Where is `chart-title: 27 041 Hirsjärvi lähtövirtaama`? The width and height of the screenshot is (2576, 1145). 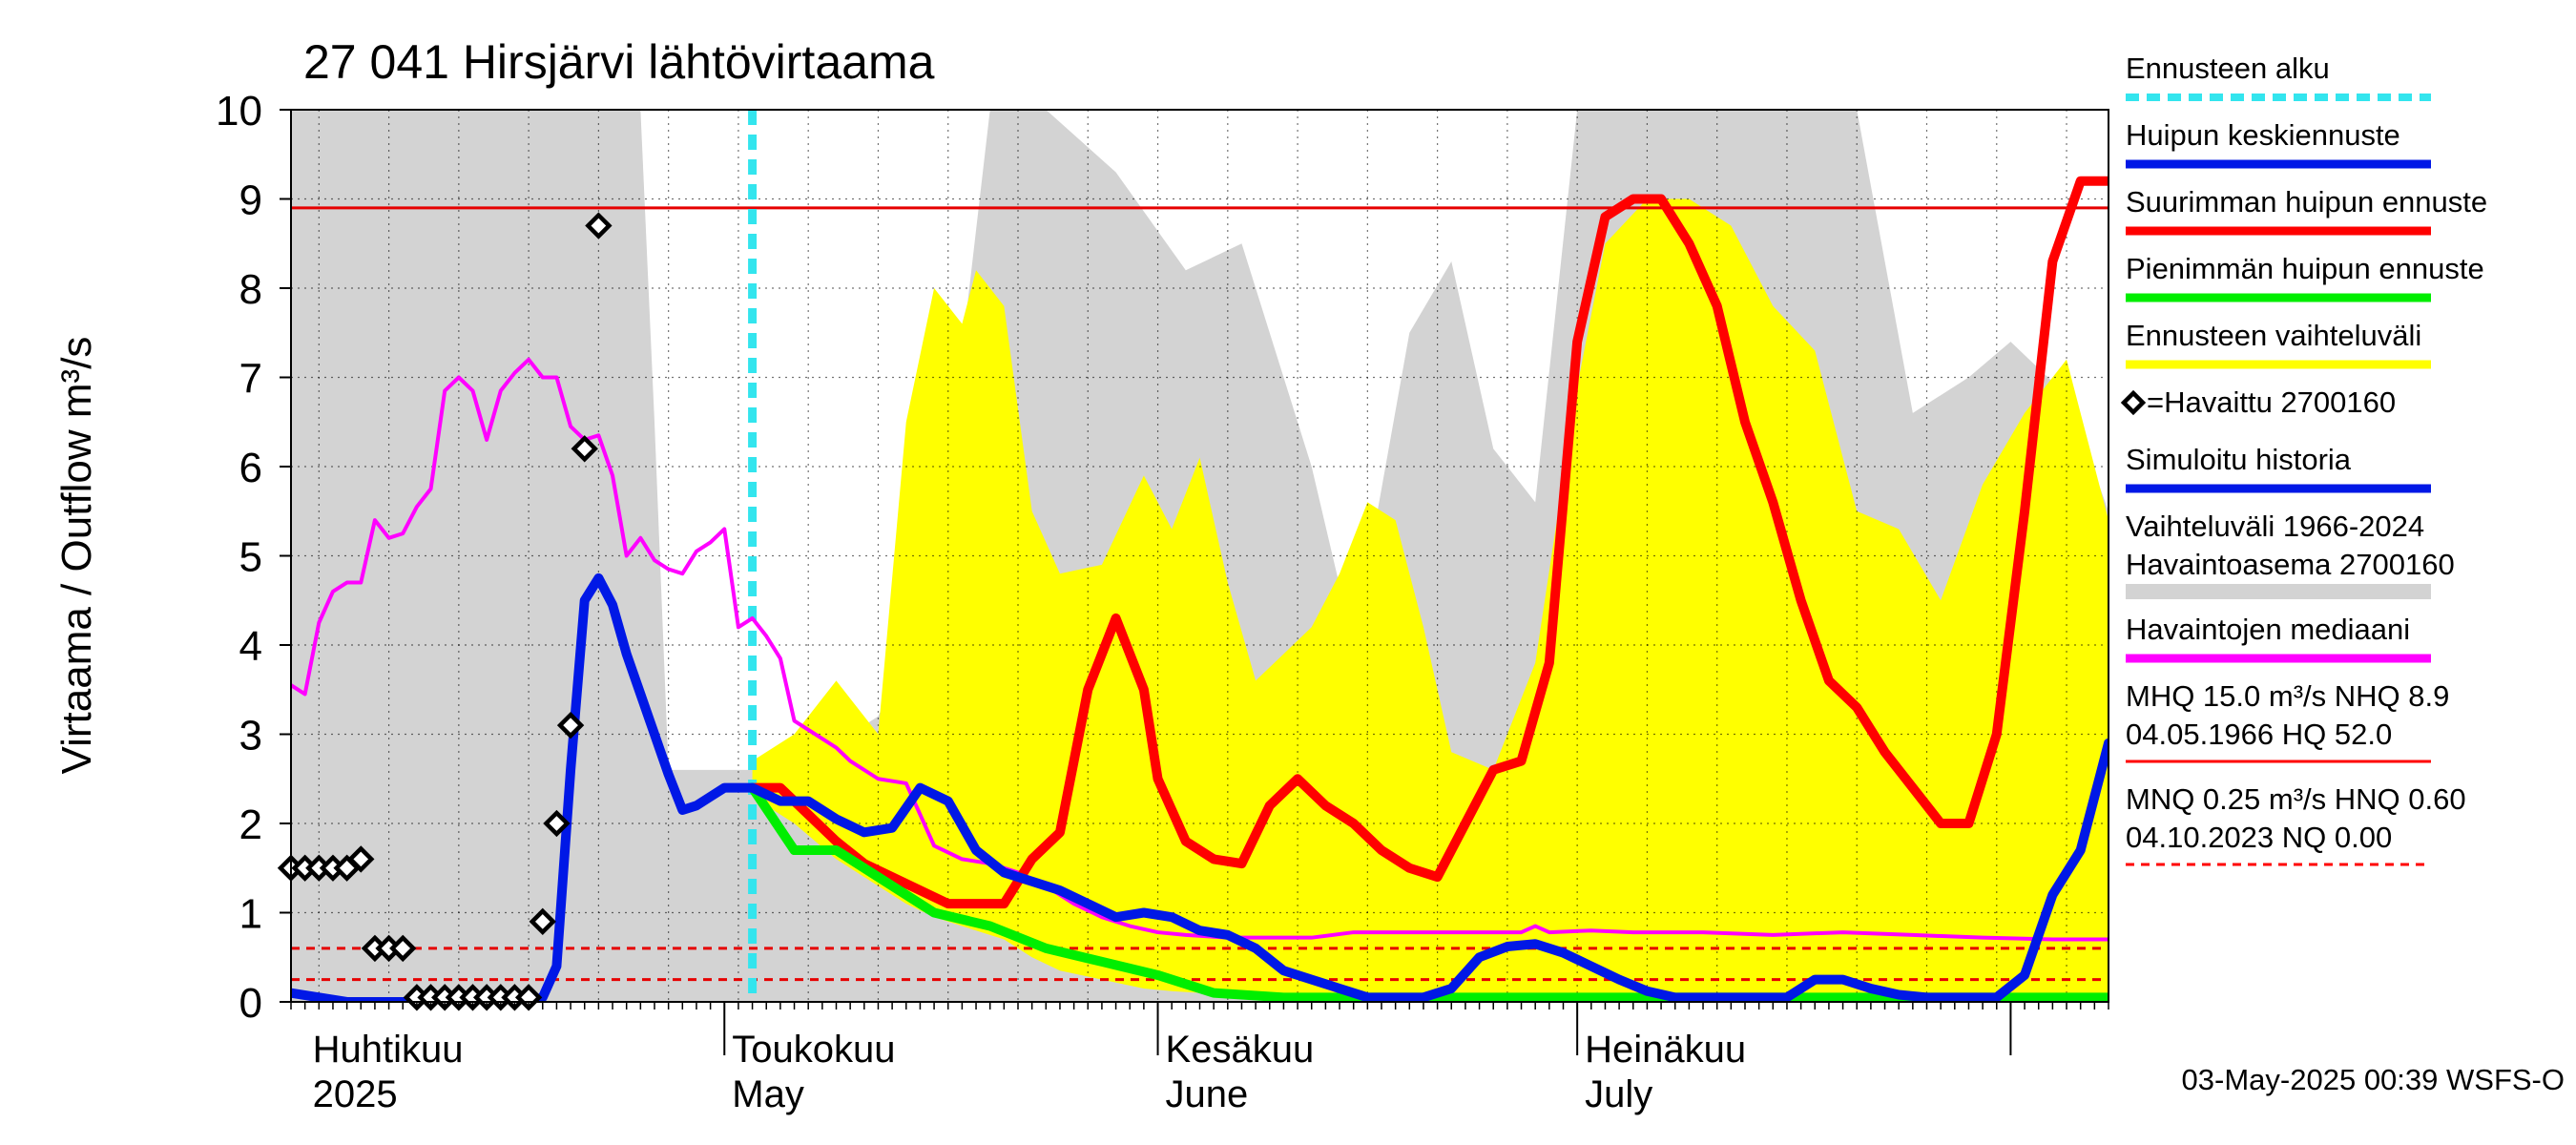
chart-title: 27 041 Hirsjärvi lähtövirtaama is located at coordinates (619, 62).